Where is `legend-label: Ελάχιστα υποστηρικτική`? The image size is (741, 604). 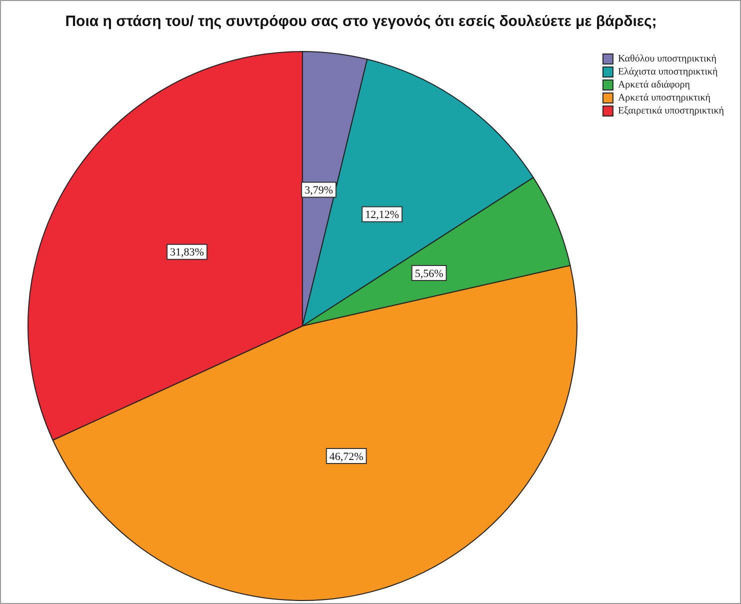 legend-label: Ελάχιστα υποστηρικτική is located at coordinates (668, 72).